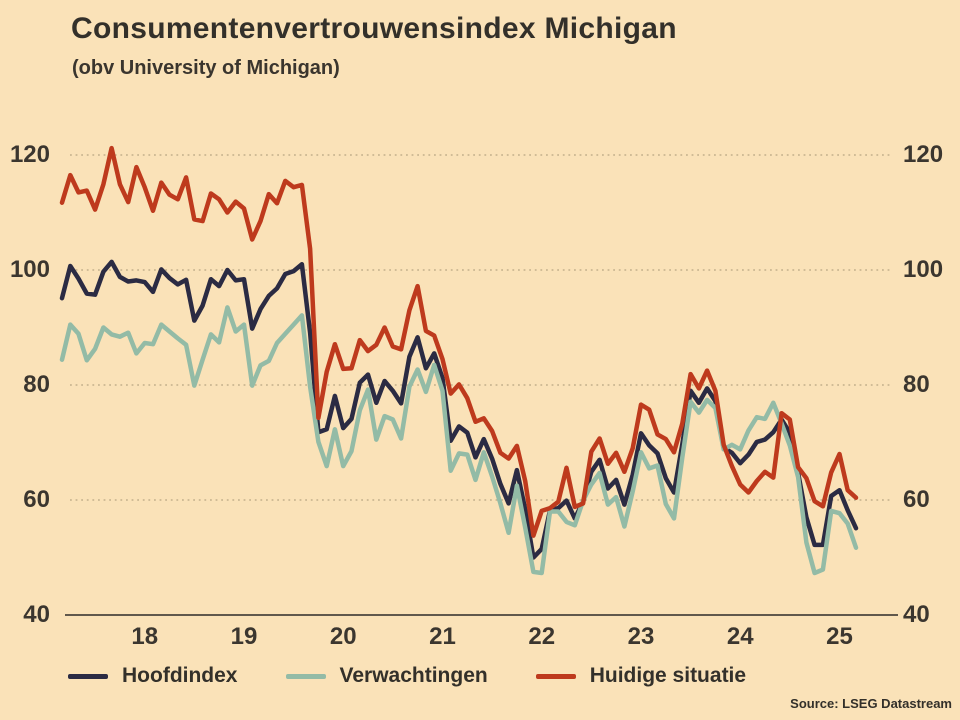 The width and height of the screenshot is (960, 720). What do you see at coordinates (343, 636) in the screenshot?
I see `x-axis-label: 20` at bounding box center [343, 636].